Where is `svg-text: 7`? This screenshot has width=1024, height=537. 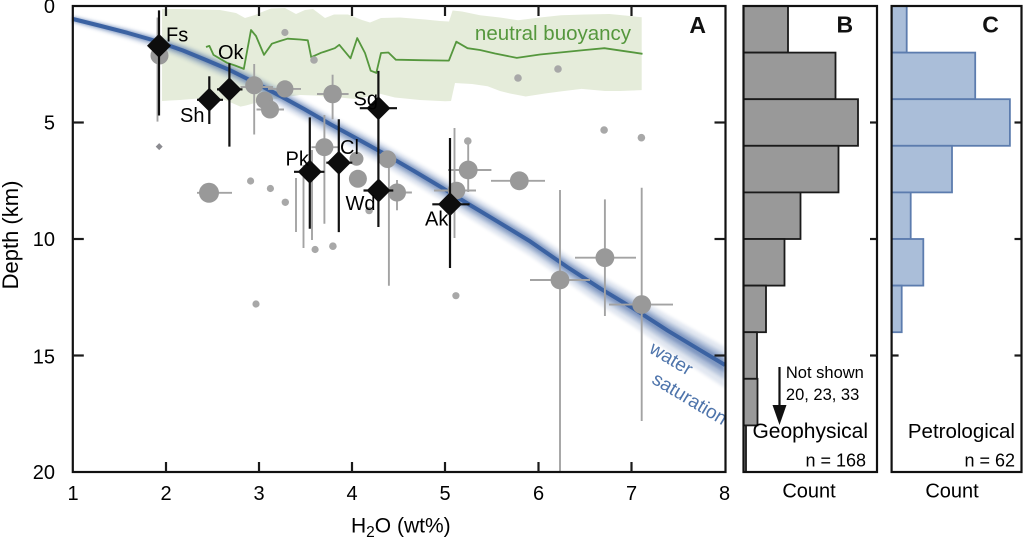
svg-text: 7 is located at coordinates (631, 494).